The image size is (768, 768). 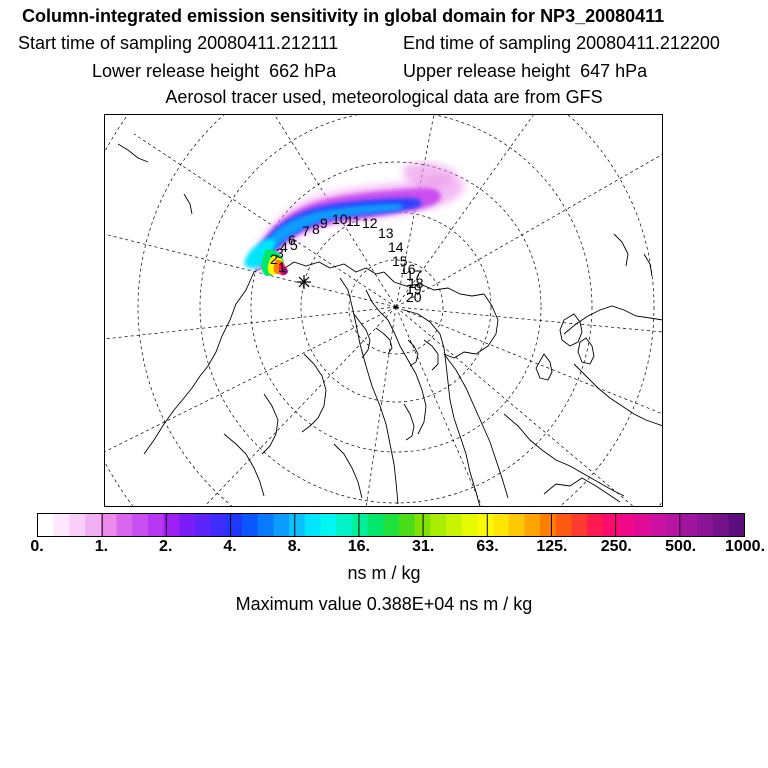 I want to click on trajectory-label: 16, so click(x=408, y=269).